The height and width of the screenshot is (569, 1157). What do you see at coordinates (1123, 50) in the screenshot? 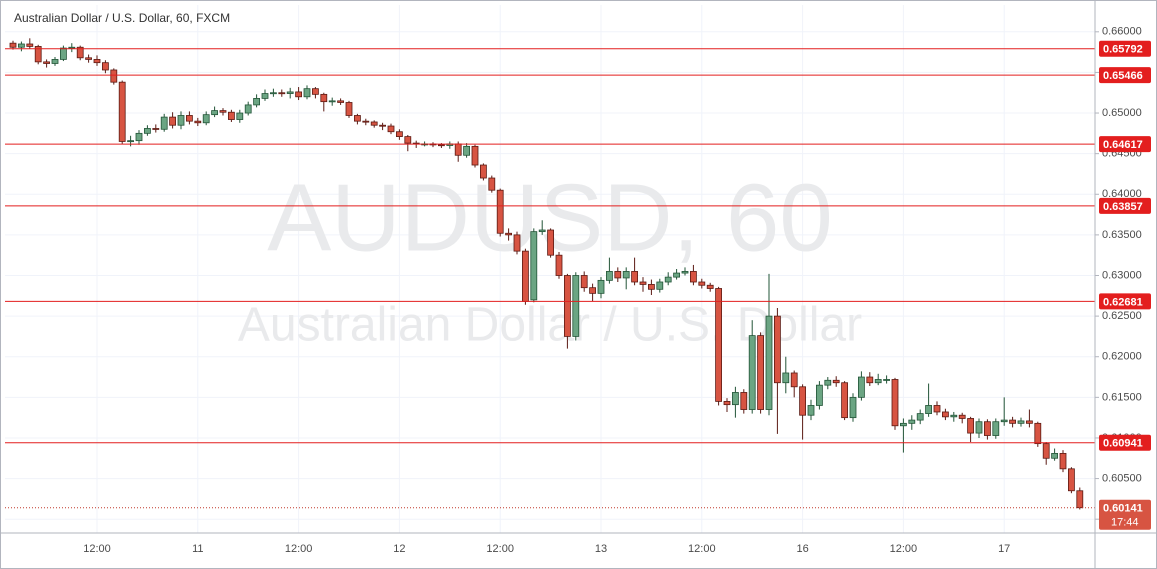
I see `level-label: 0.65792` at bounding box center [1123, 50].